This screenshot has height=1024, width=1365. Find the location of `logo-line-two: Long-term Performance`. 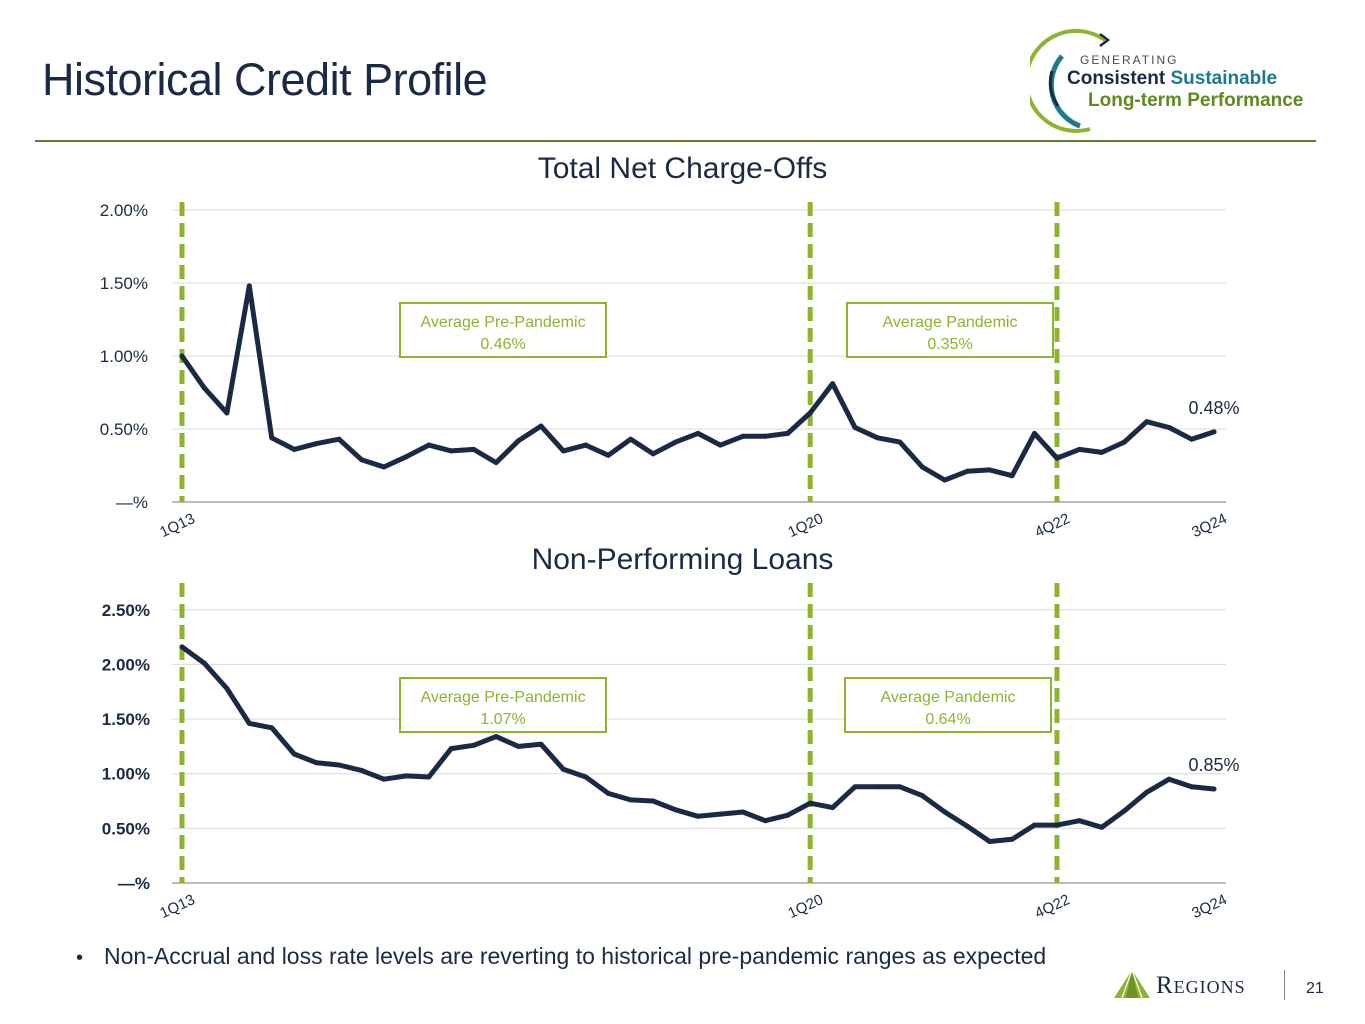

logo-line-two: Long-term Performance is located at coordinates (1196, 100).